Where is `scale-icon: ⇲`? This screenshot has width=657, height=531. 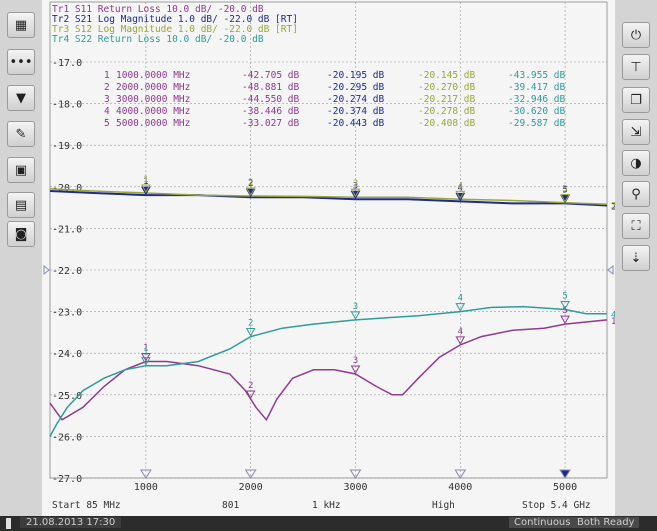
scale-icon: ⇲ is located at coordinates (636, 132).